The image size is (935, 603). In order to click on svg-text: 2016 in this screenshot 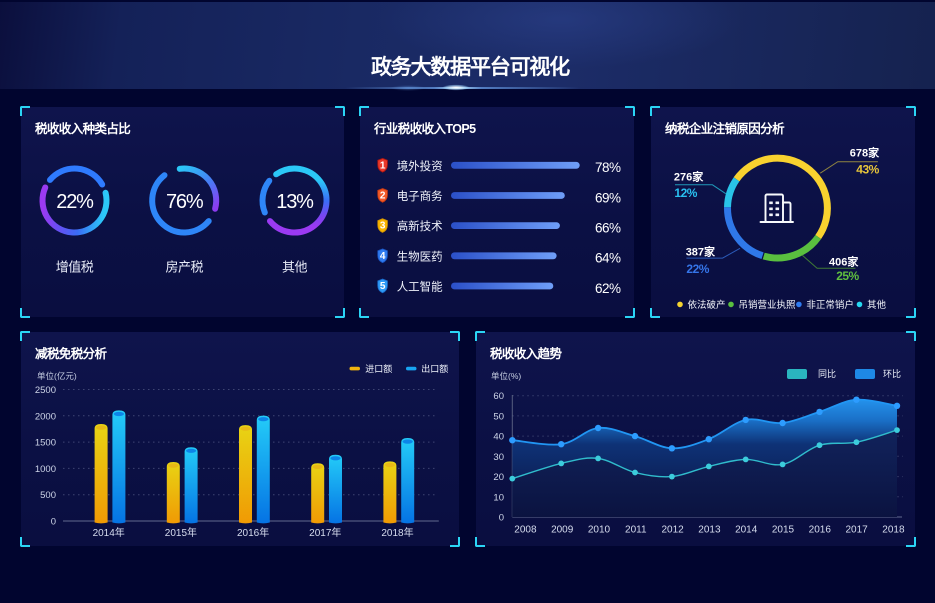, I will do `click(820, 530)`.